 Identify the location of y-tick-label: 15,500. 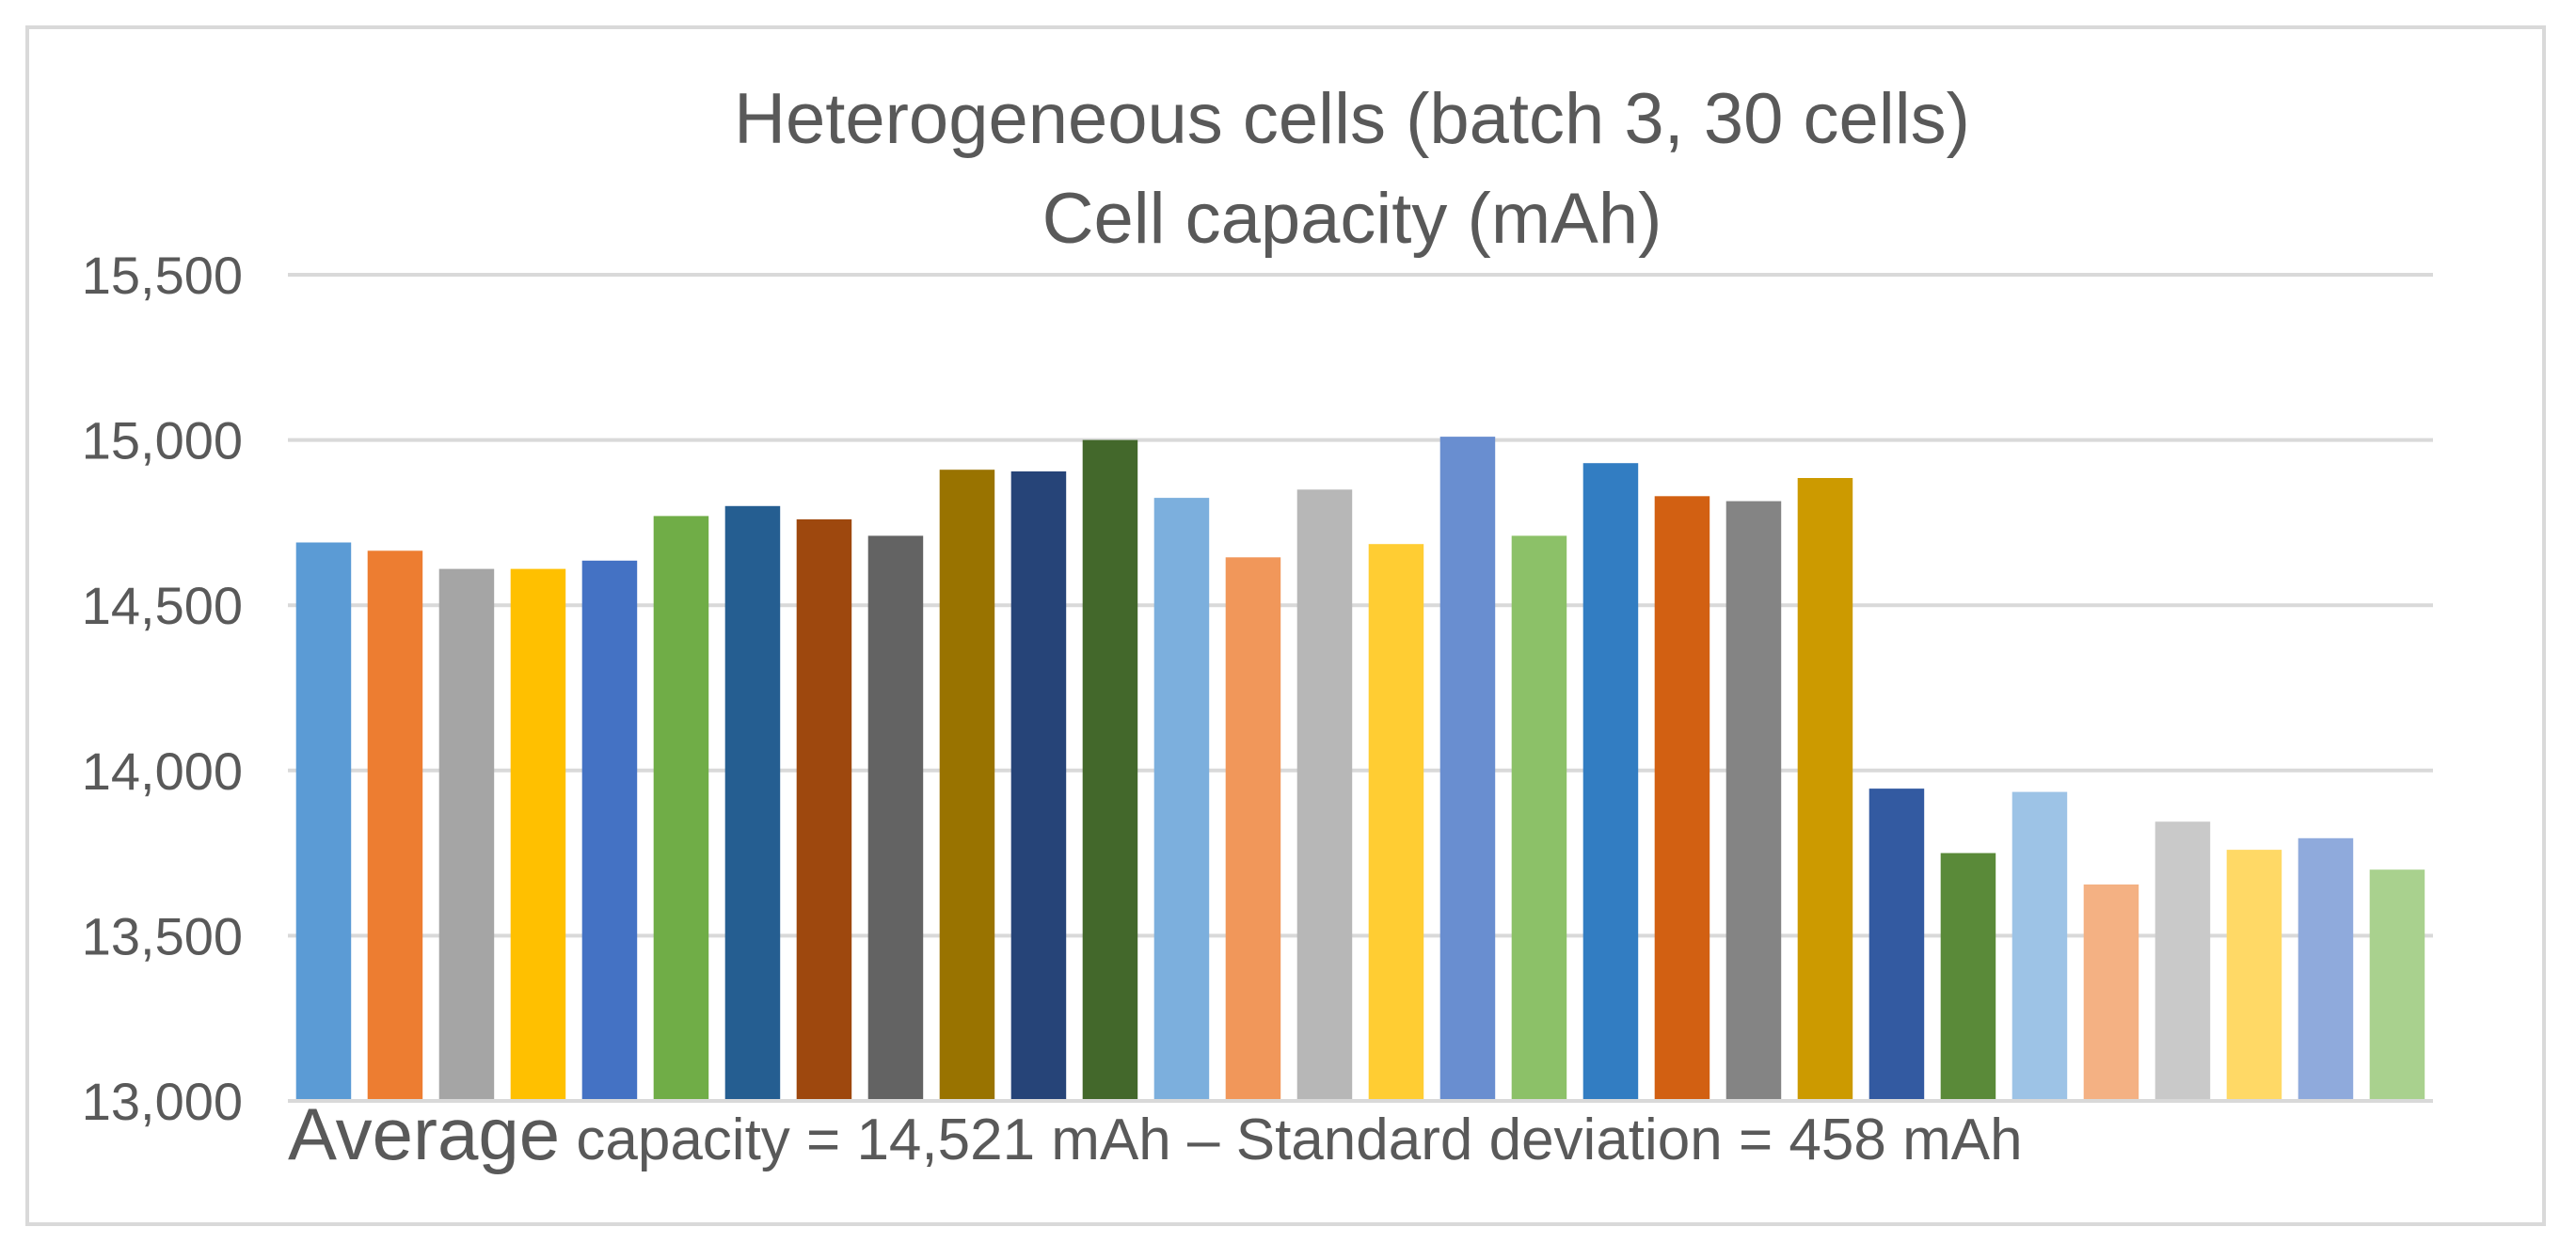
(162, 275).